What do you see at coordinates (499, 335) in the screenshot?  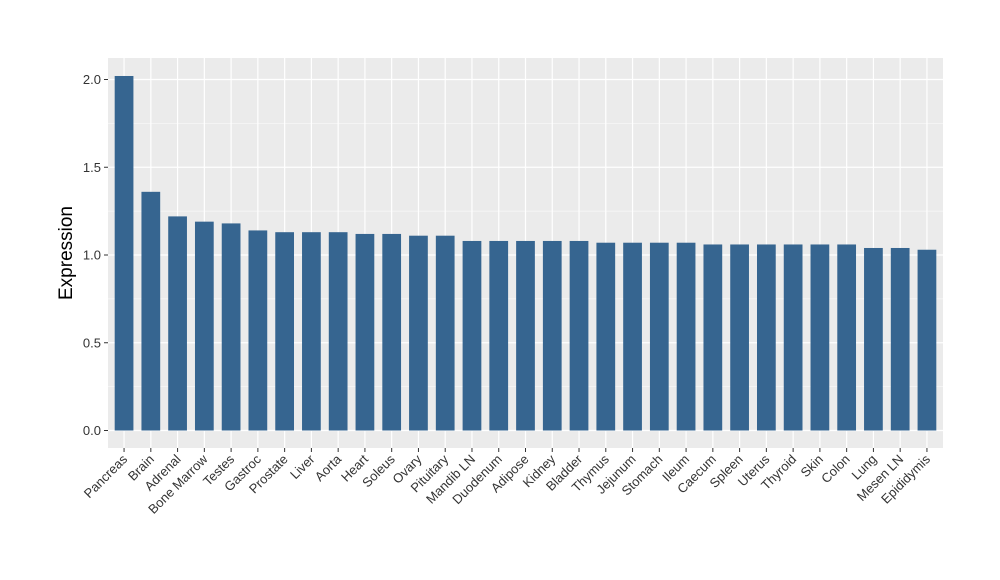 I see `bar-duodenum` at bounding box center [499, 335].